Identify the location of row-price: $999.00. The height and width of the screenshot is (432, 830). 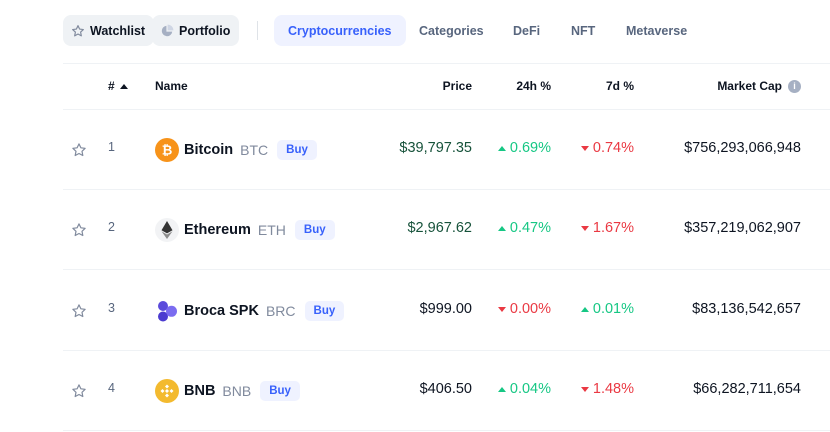
(445, 309).